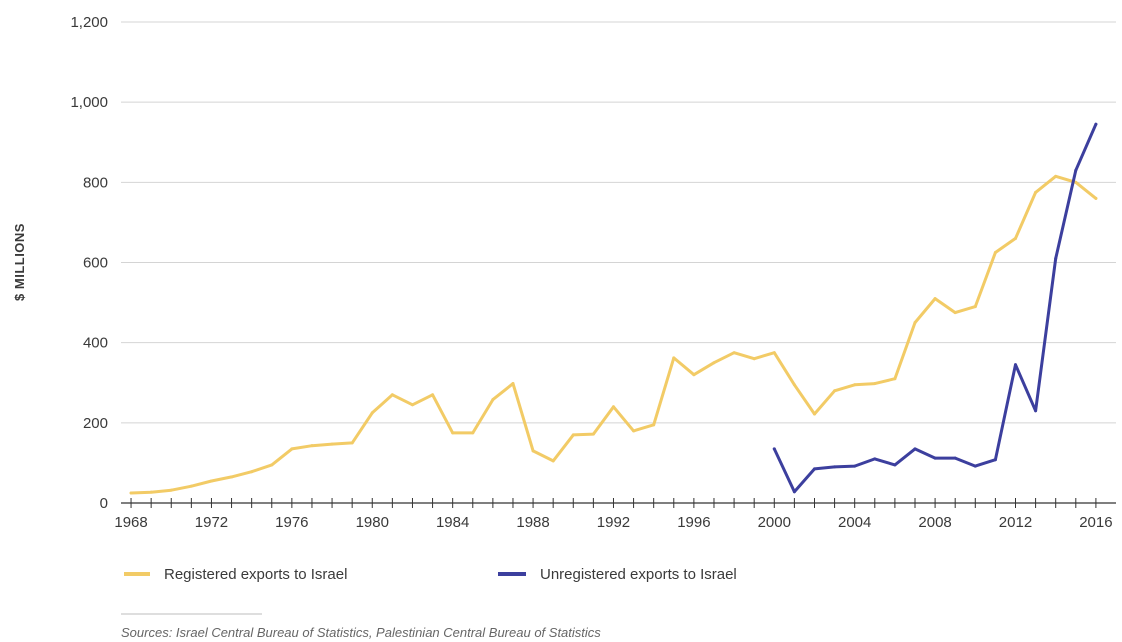  I want to click on x-tick-label: 1972, so click(211, 522).